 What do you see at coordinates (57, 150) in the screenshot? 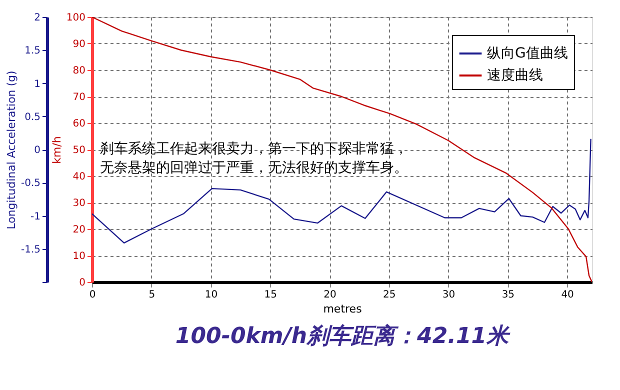
I see `y-axis-title: km/h` at bounding box center [57, 150].